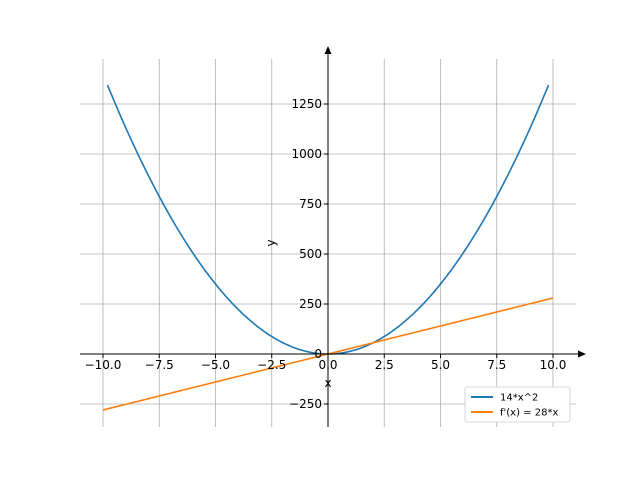  What do you see at coordinates (582, 354) in the screenshot?
I see `x-axis-arrow-icon` at bounding box center [582, 354].